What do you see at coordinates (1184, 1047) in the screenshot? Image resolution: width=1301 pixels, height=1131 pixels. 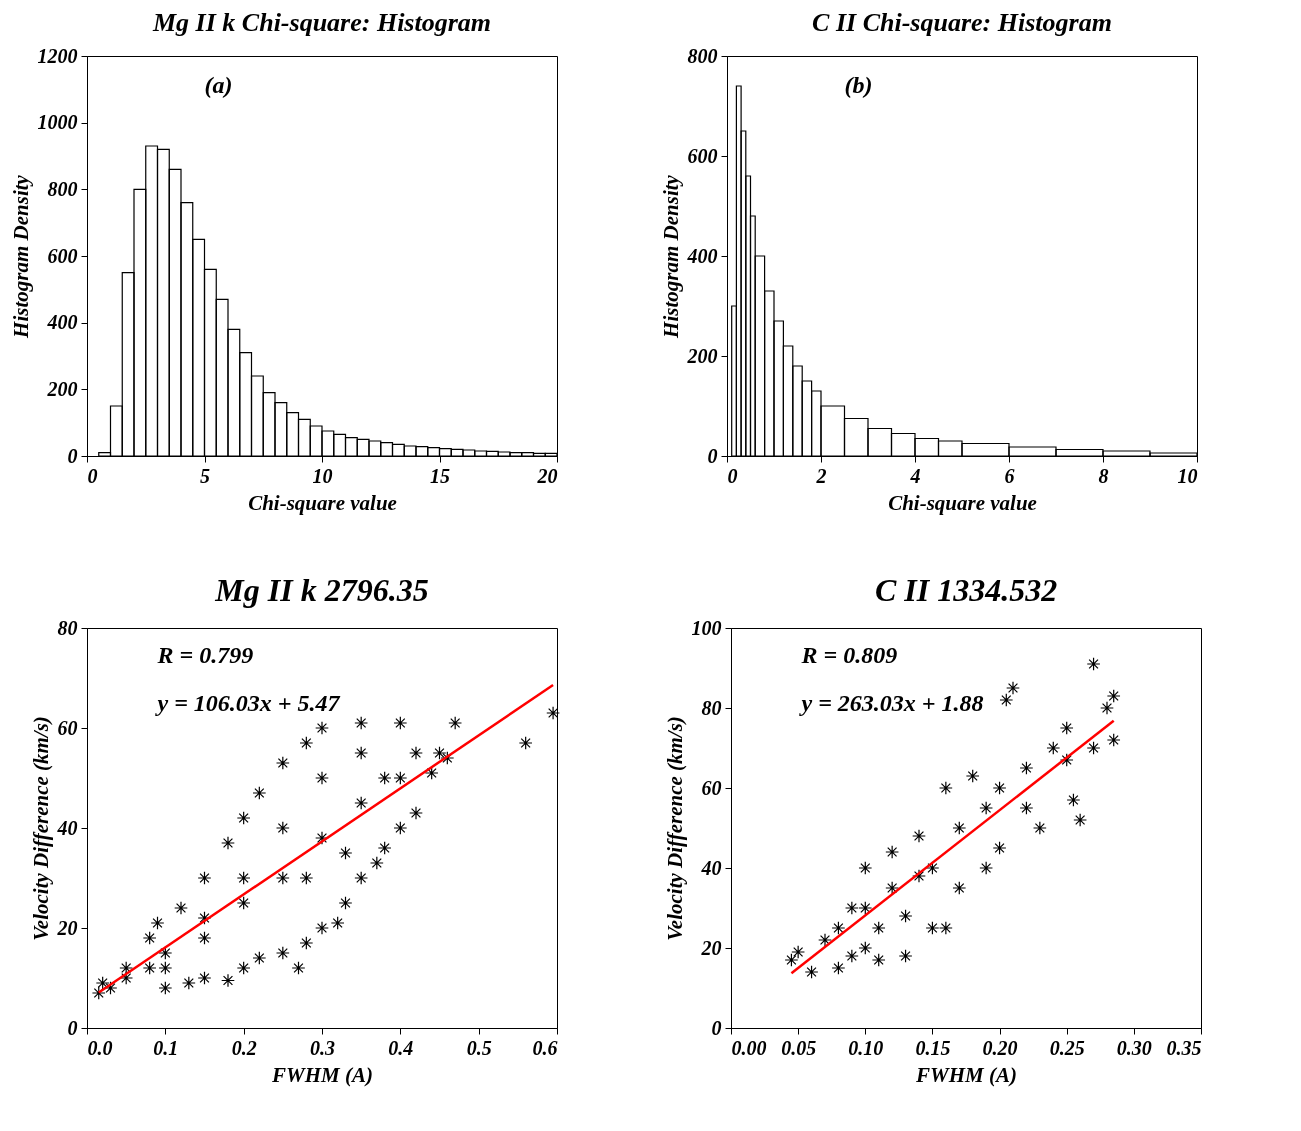 I see `x-tick-label: 0.35` at bounding box center [1184, 1047].